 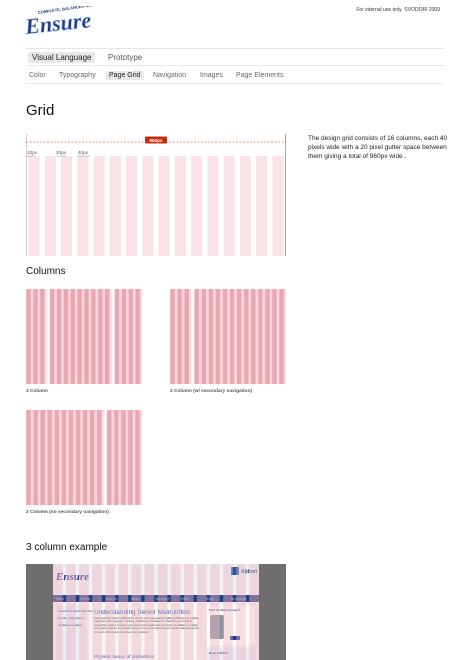 What do you see at coordinates (67, 547) in the screenshot?
I see `example-heading: 3 column example` at bounding box center [67, 547].